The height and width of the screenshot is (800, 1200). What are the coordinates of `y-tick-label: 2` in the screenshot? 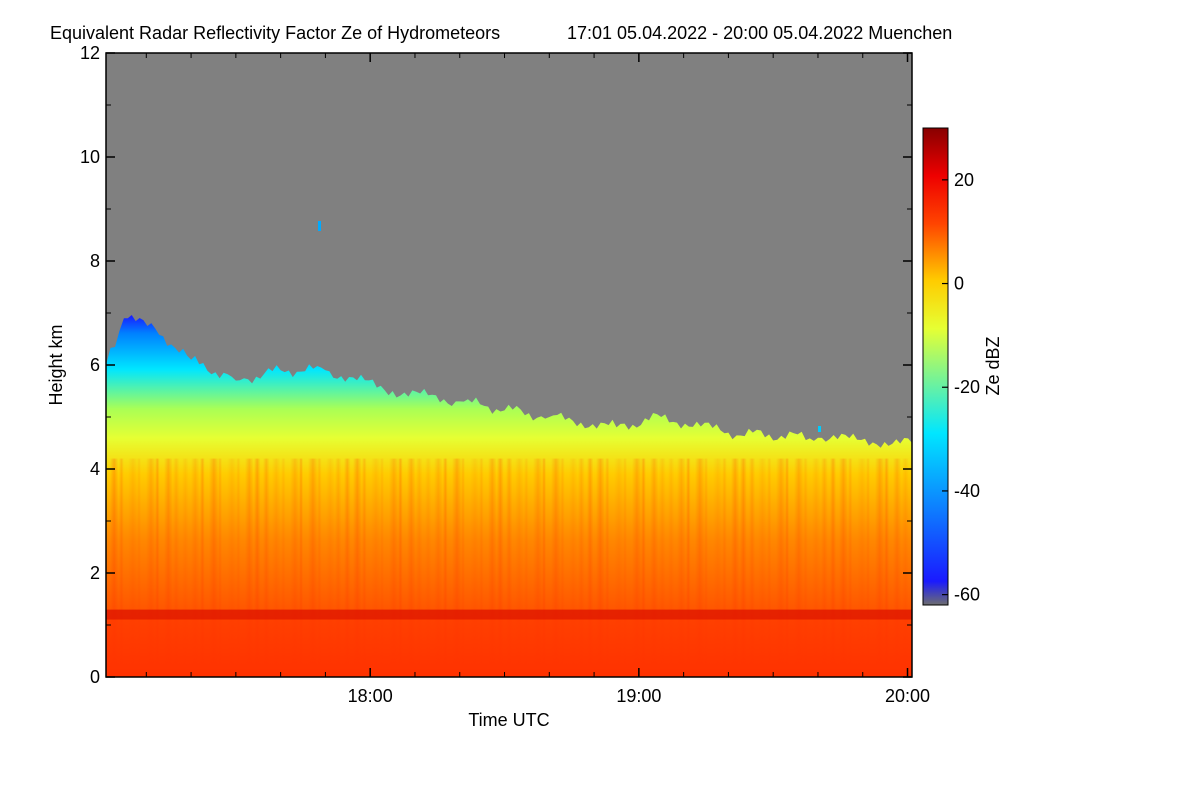 It's located at (95, 573).